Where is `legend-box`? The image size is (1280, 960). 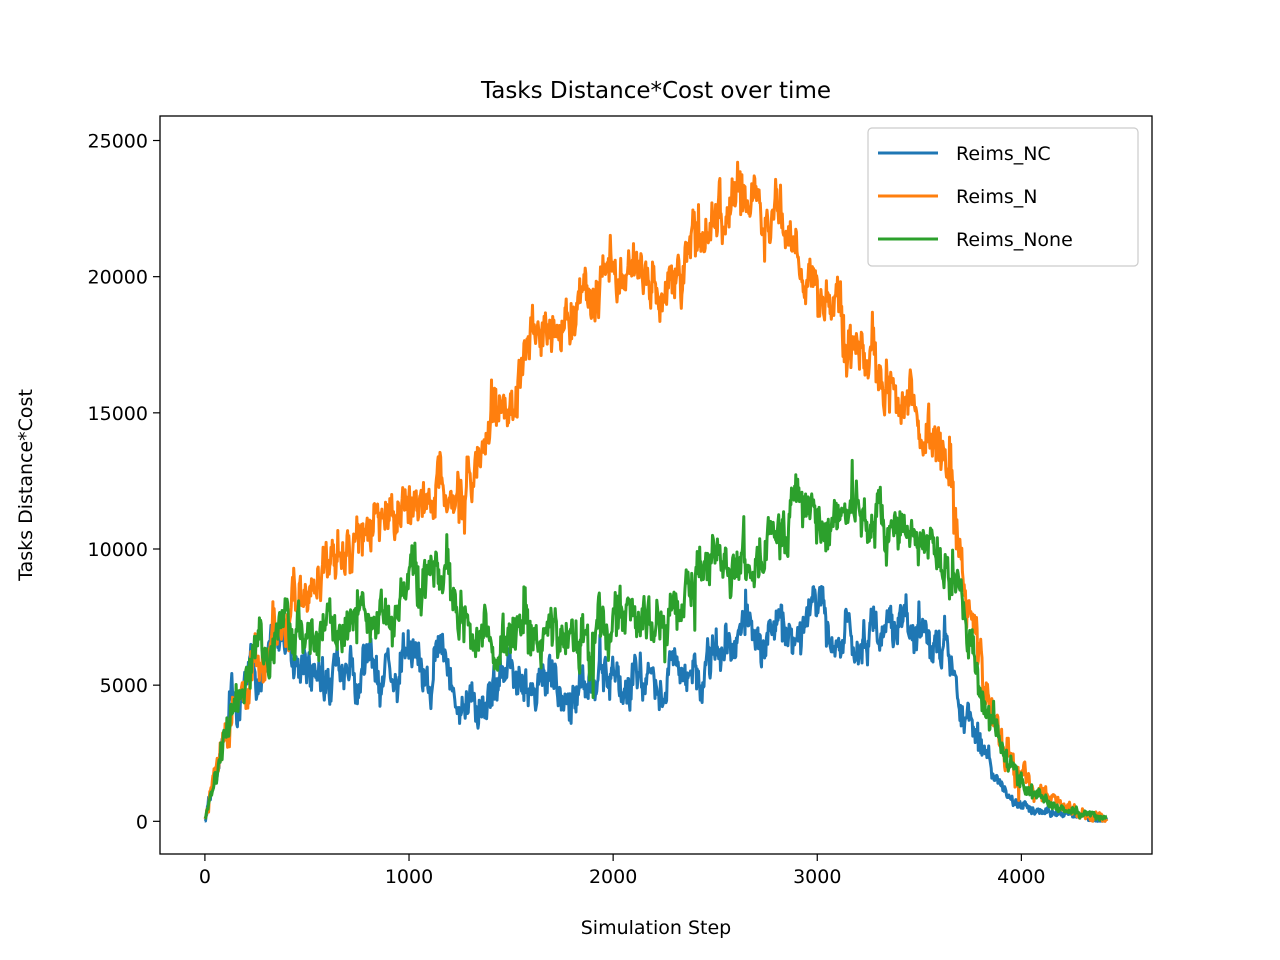 legend-box is located at coordinates (1003, 197).